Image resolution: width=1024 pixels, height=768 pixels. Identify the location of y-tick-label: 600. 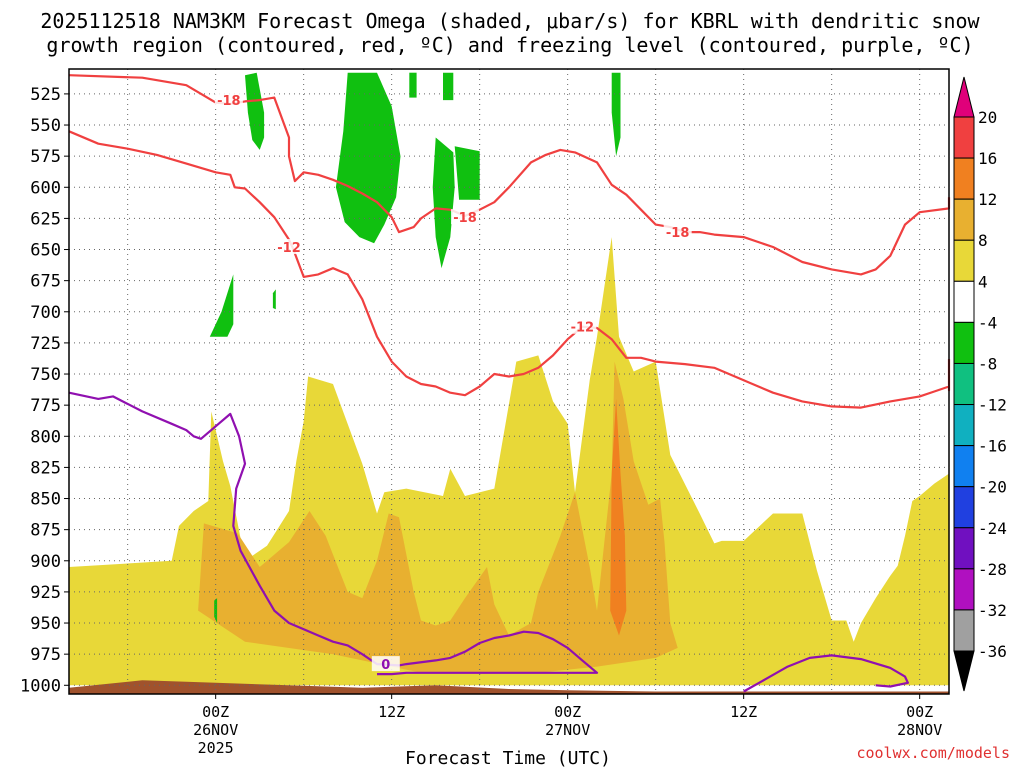
(45, 188).